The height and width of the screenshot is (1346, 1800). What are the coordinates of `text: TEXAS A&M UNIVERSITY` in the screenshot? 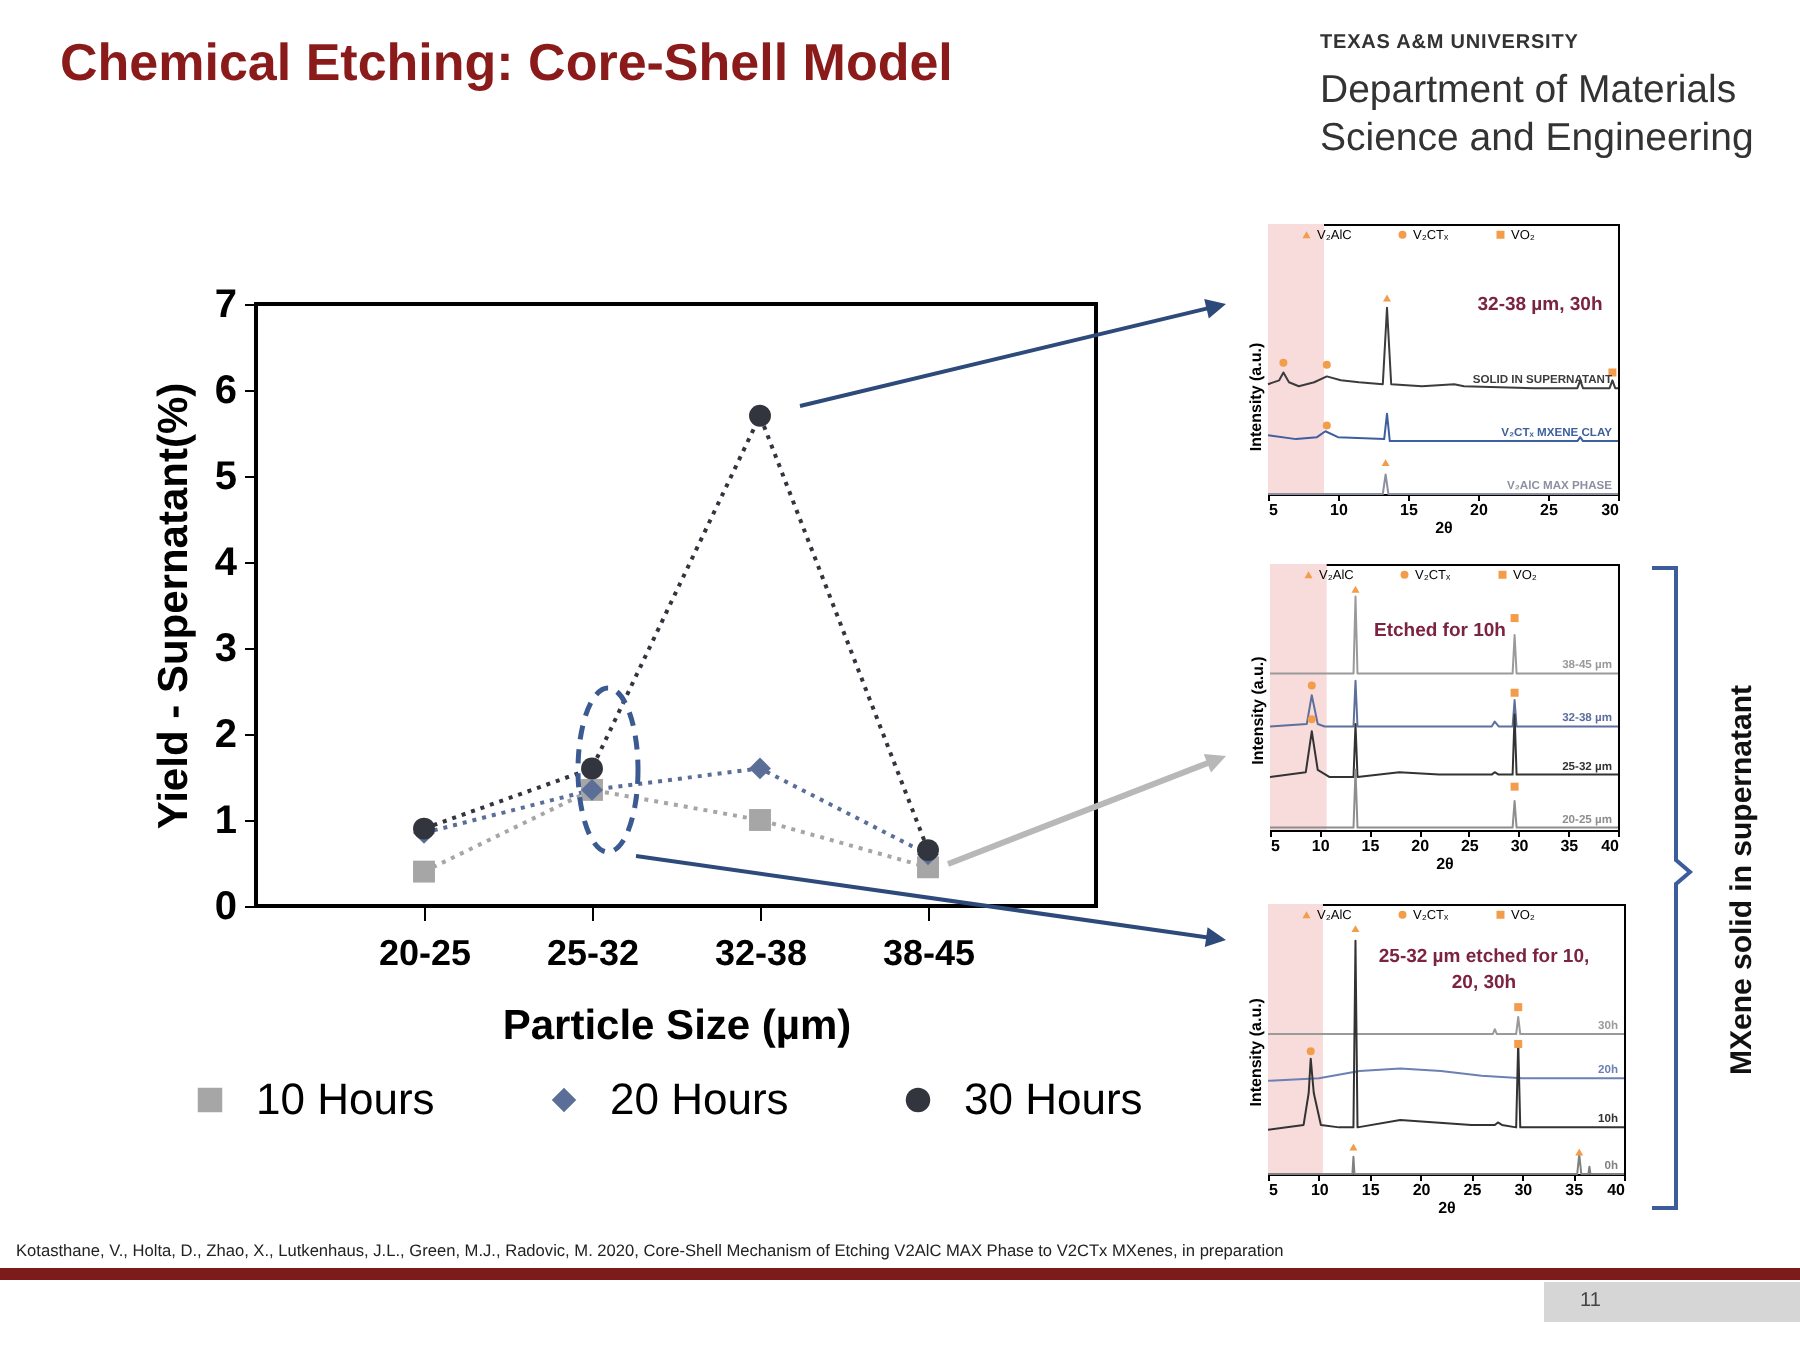 It's located at (1449, 43).